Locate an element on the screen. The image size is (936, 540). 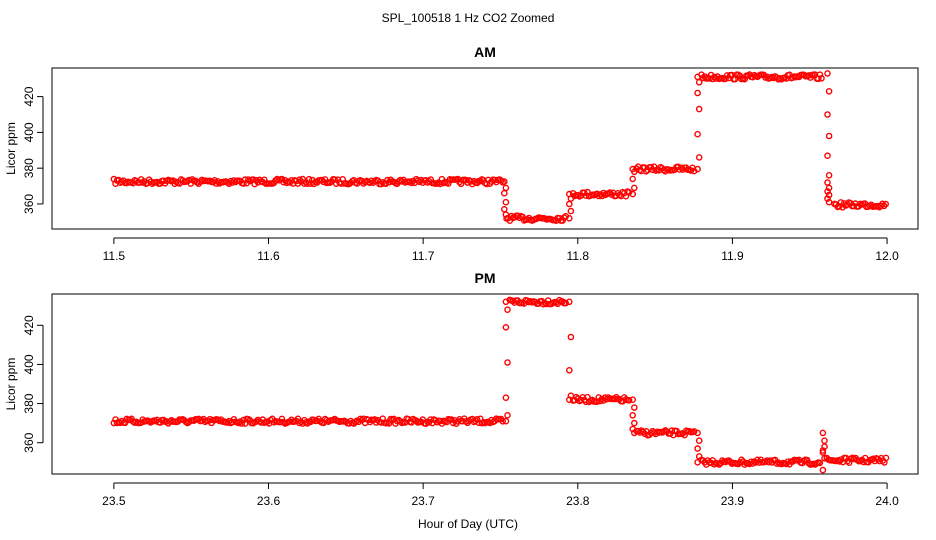
x-tick-label: 11.7 is located at coordinates (423, 256).